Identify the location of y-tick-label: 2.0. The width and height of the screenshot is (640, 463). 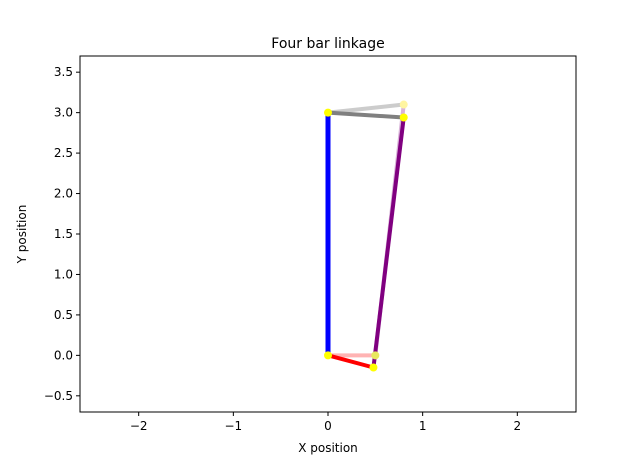
(63, 194).